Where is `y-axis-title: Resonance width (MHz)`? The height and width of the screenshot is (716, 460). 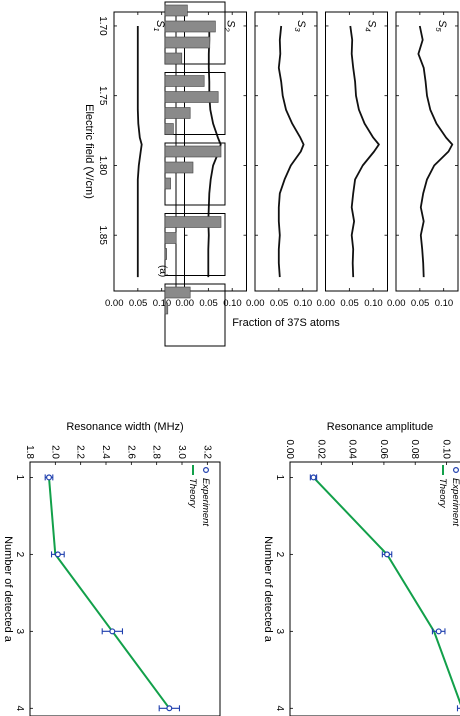
y-axis-title: Resonance width (MHz) is located at coordinates (124, 427).